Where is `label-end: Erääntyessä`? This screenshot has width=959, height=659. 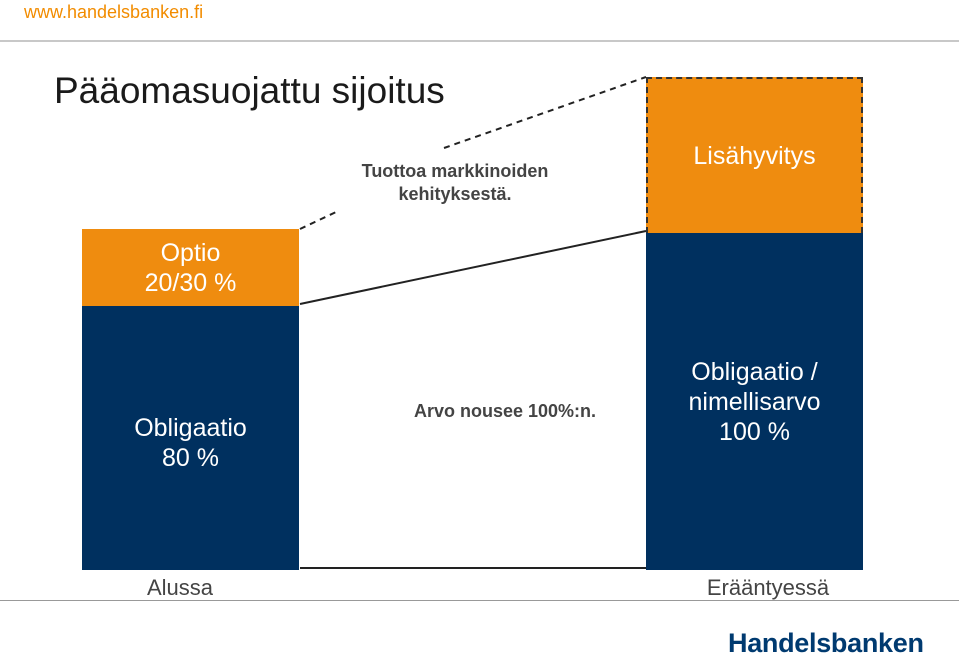
label-end: Erääntyessä is located at coordinates (768, 587).